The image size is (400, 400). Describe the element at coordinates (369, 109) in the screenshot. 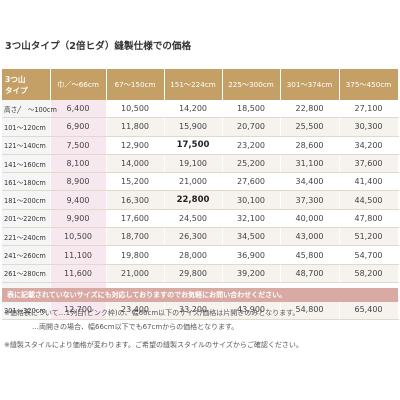

I see `price-cell: 27,100` at that location.